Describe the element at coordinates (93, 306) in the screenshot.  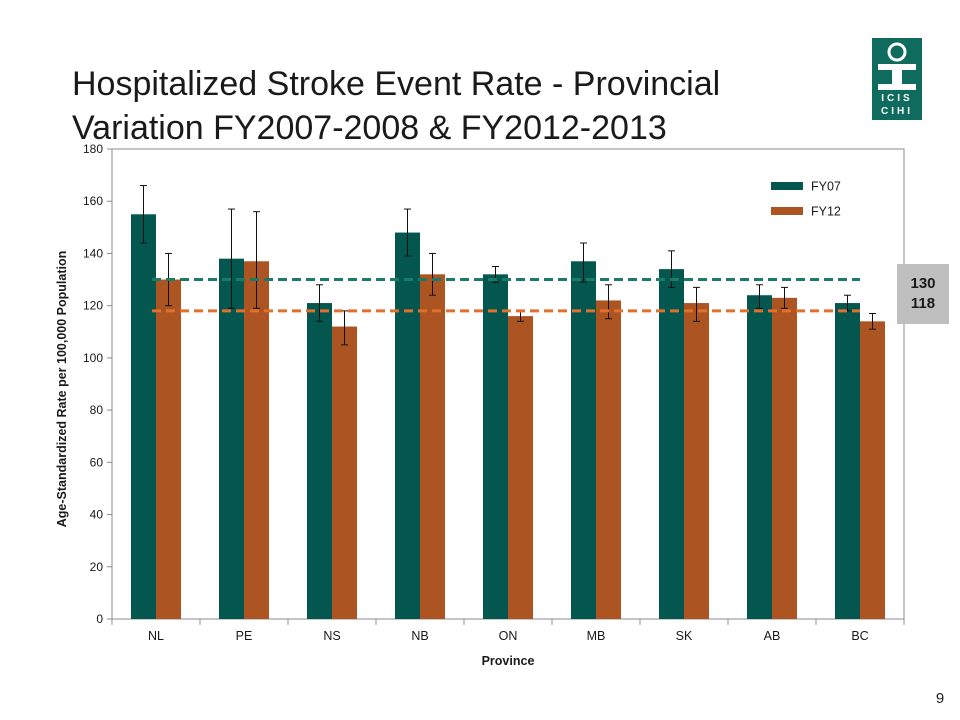
I see `y-tick-label: 120` at that location.